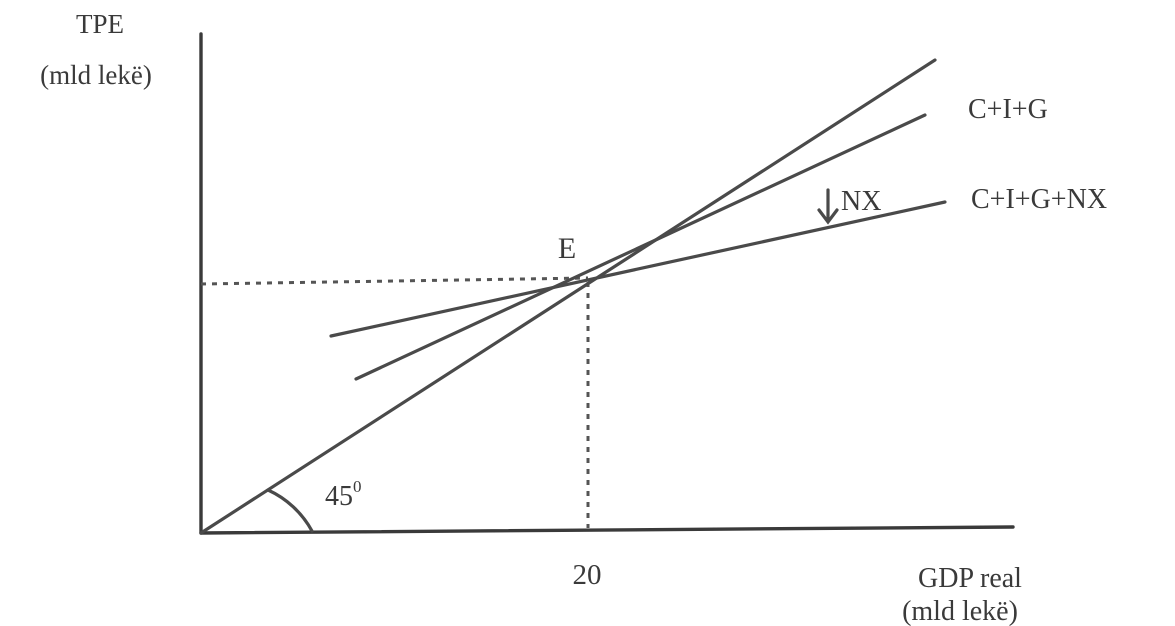 The image size is (1175, 626). Describe the element at coordinates (394, 281) in the screenshot. I see `equilibrium-horizontal-guide` at that location.